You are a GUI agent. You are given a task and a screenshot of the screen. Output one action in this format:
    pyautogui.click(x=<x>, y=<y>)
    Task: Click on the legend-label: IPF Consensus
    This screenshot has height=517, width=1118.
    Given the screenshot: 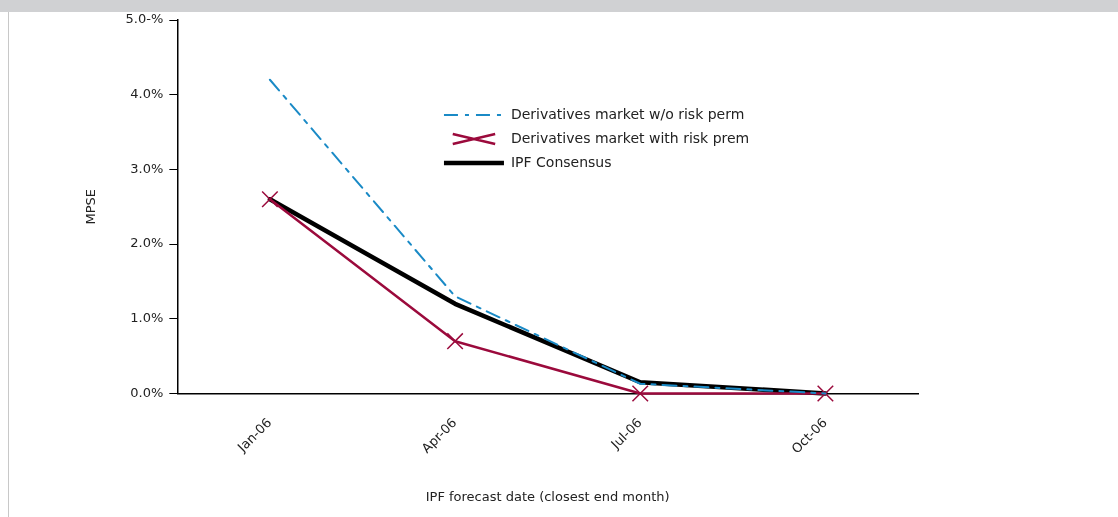 What is the action you would take?
    pyautogui.click(x=561, y=161)
    